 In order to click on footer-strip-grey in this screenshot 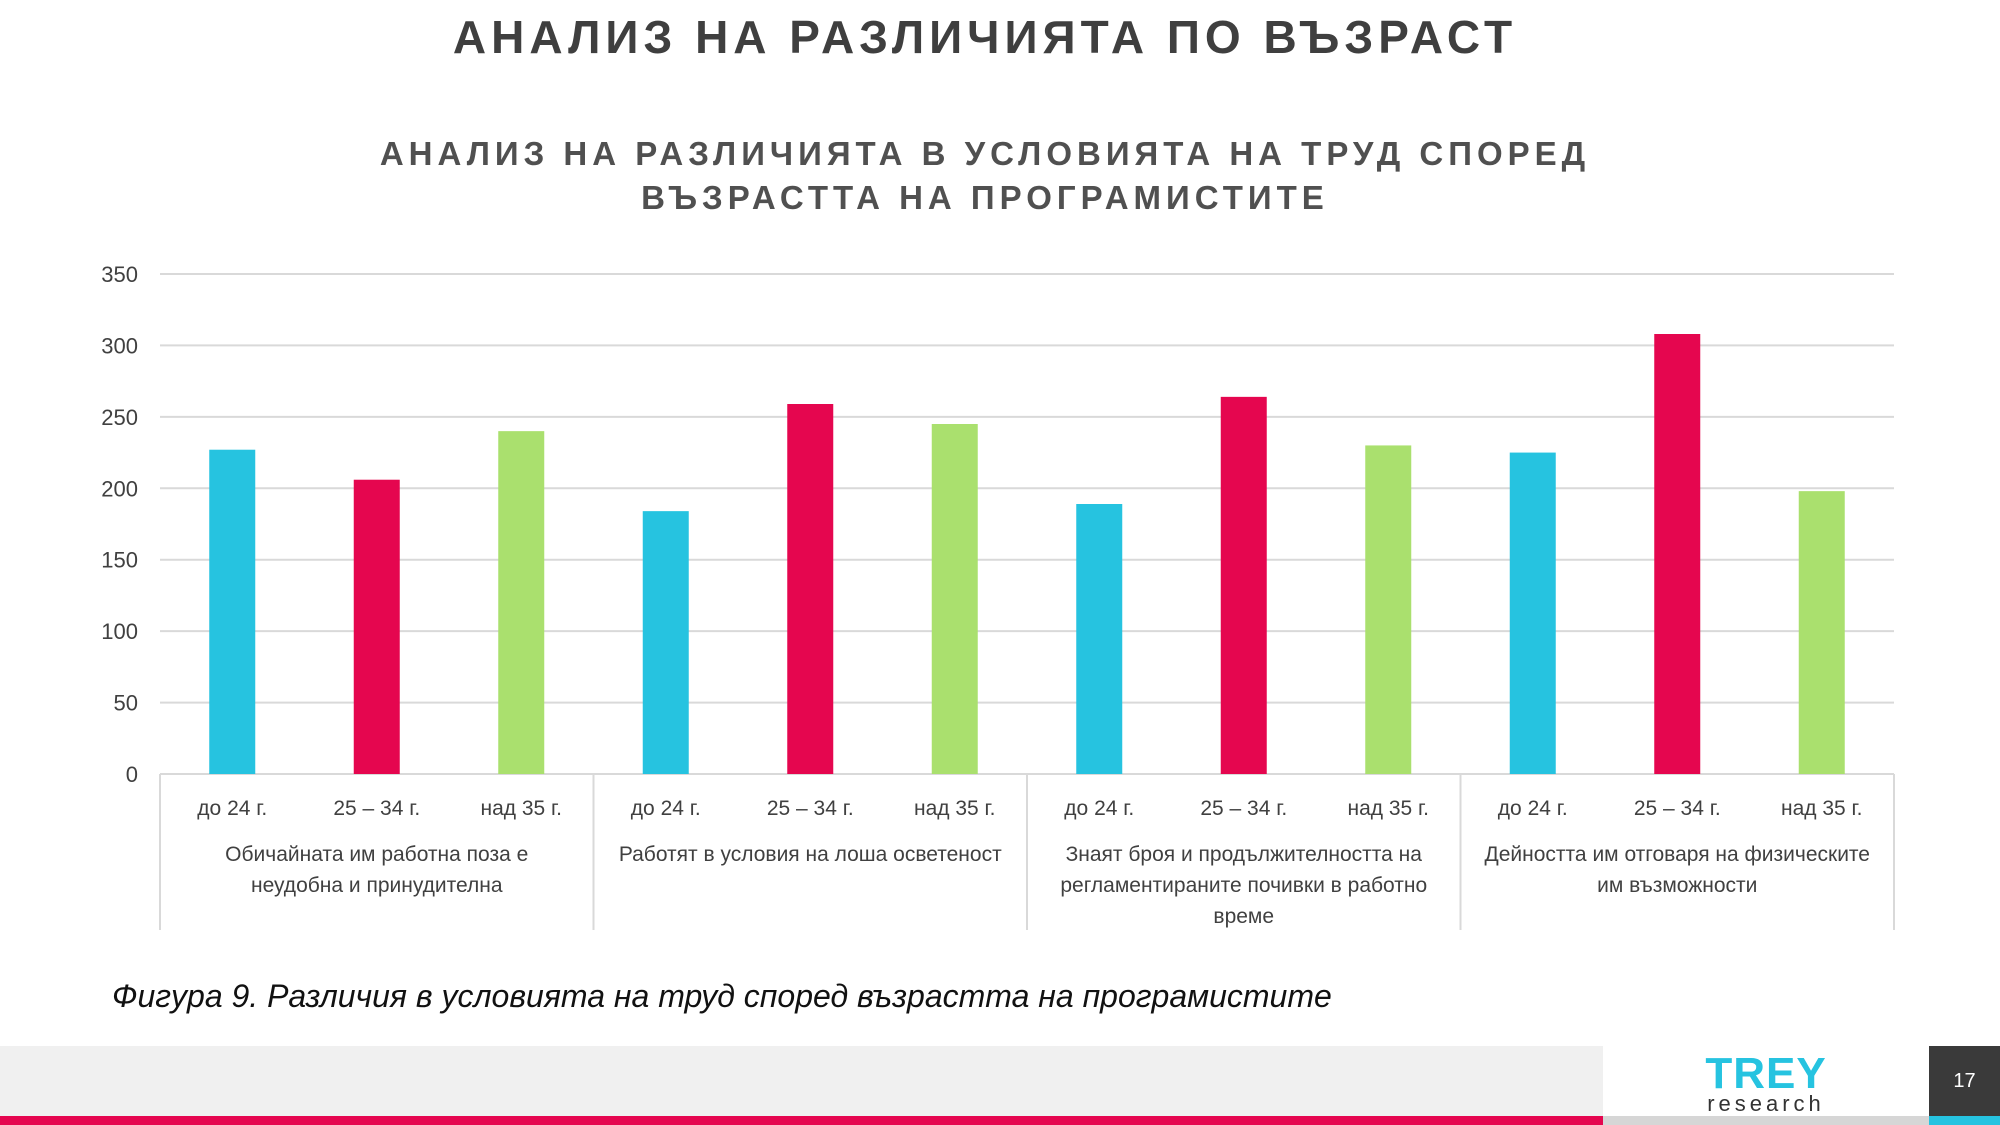, I will do `click(1766, 1120)`.